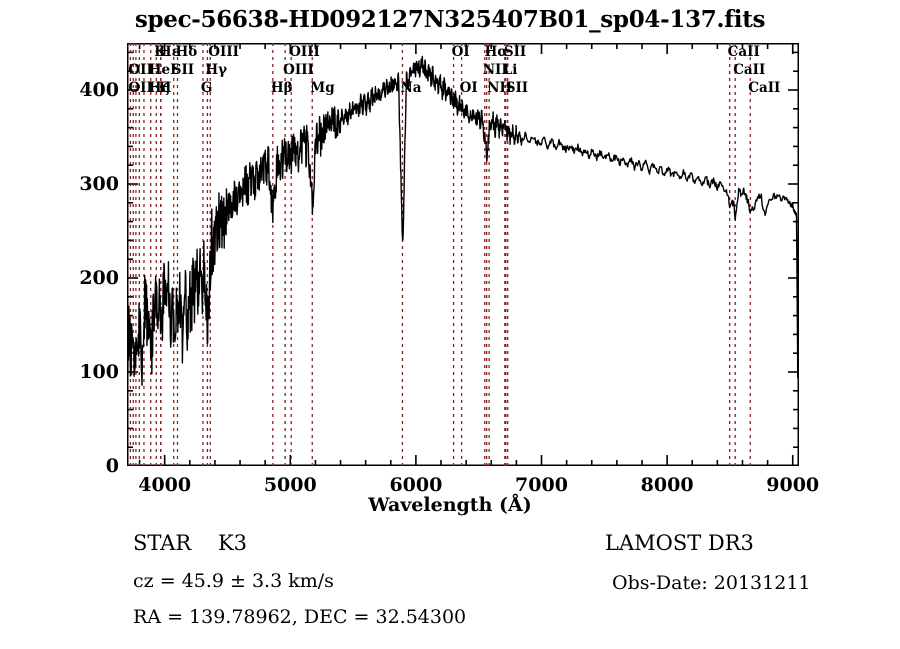 Image resolution: width=900 pixels, height=649 pixels. I want to click on spectral-line-label: Na, so click(411, 88).